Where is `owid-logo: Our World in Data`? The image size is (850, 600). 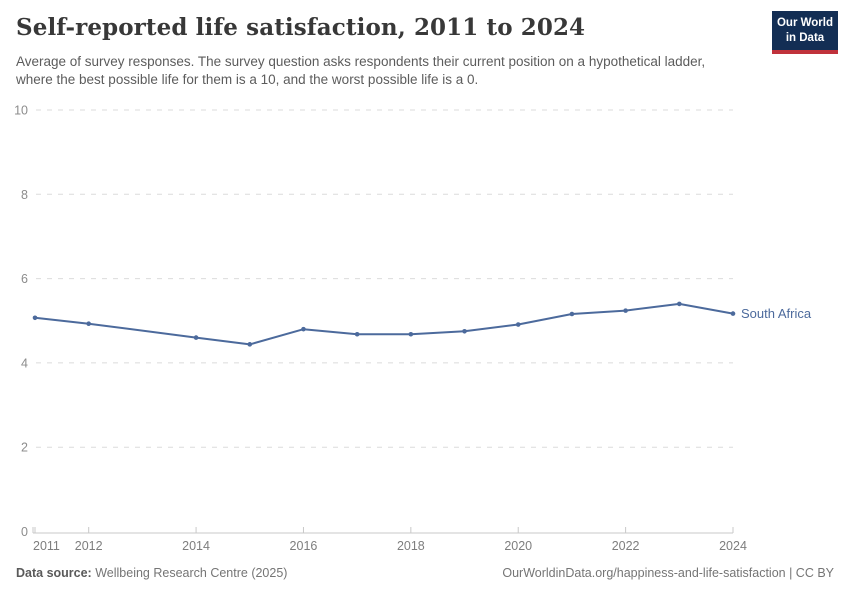 owid-logo: Our World in Data is located at coordinates (805, 32).